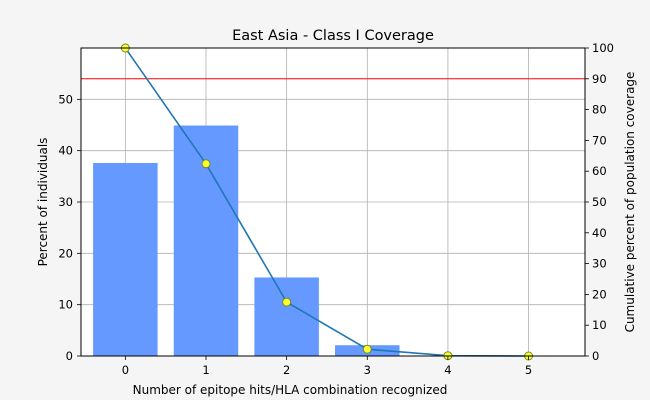 Image resolution: width=650 pixels, height=400 pixels. I want to click on y2-tick-label: 20, so click(599, 294).